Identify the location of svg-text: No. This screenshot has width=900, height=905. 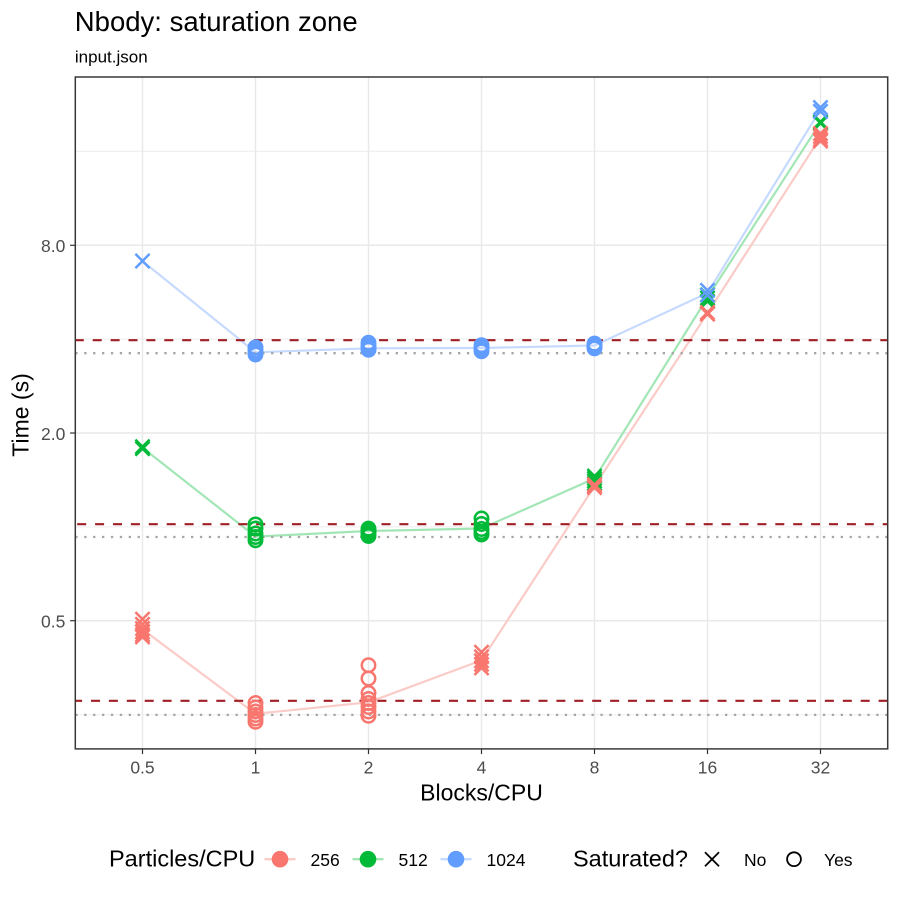
(755, 860).